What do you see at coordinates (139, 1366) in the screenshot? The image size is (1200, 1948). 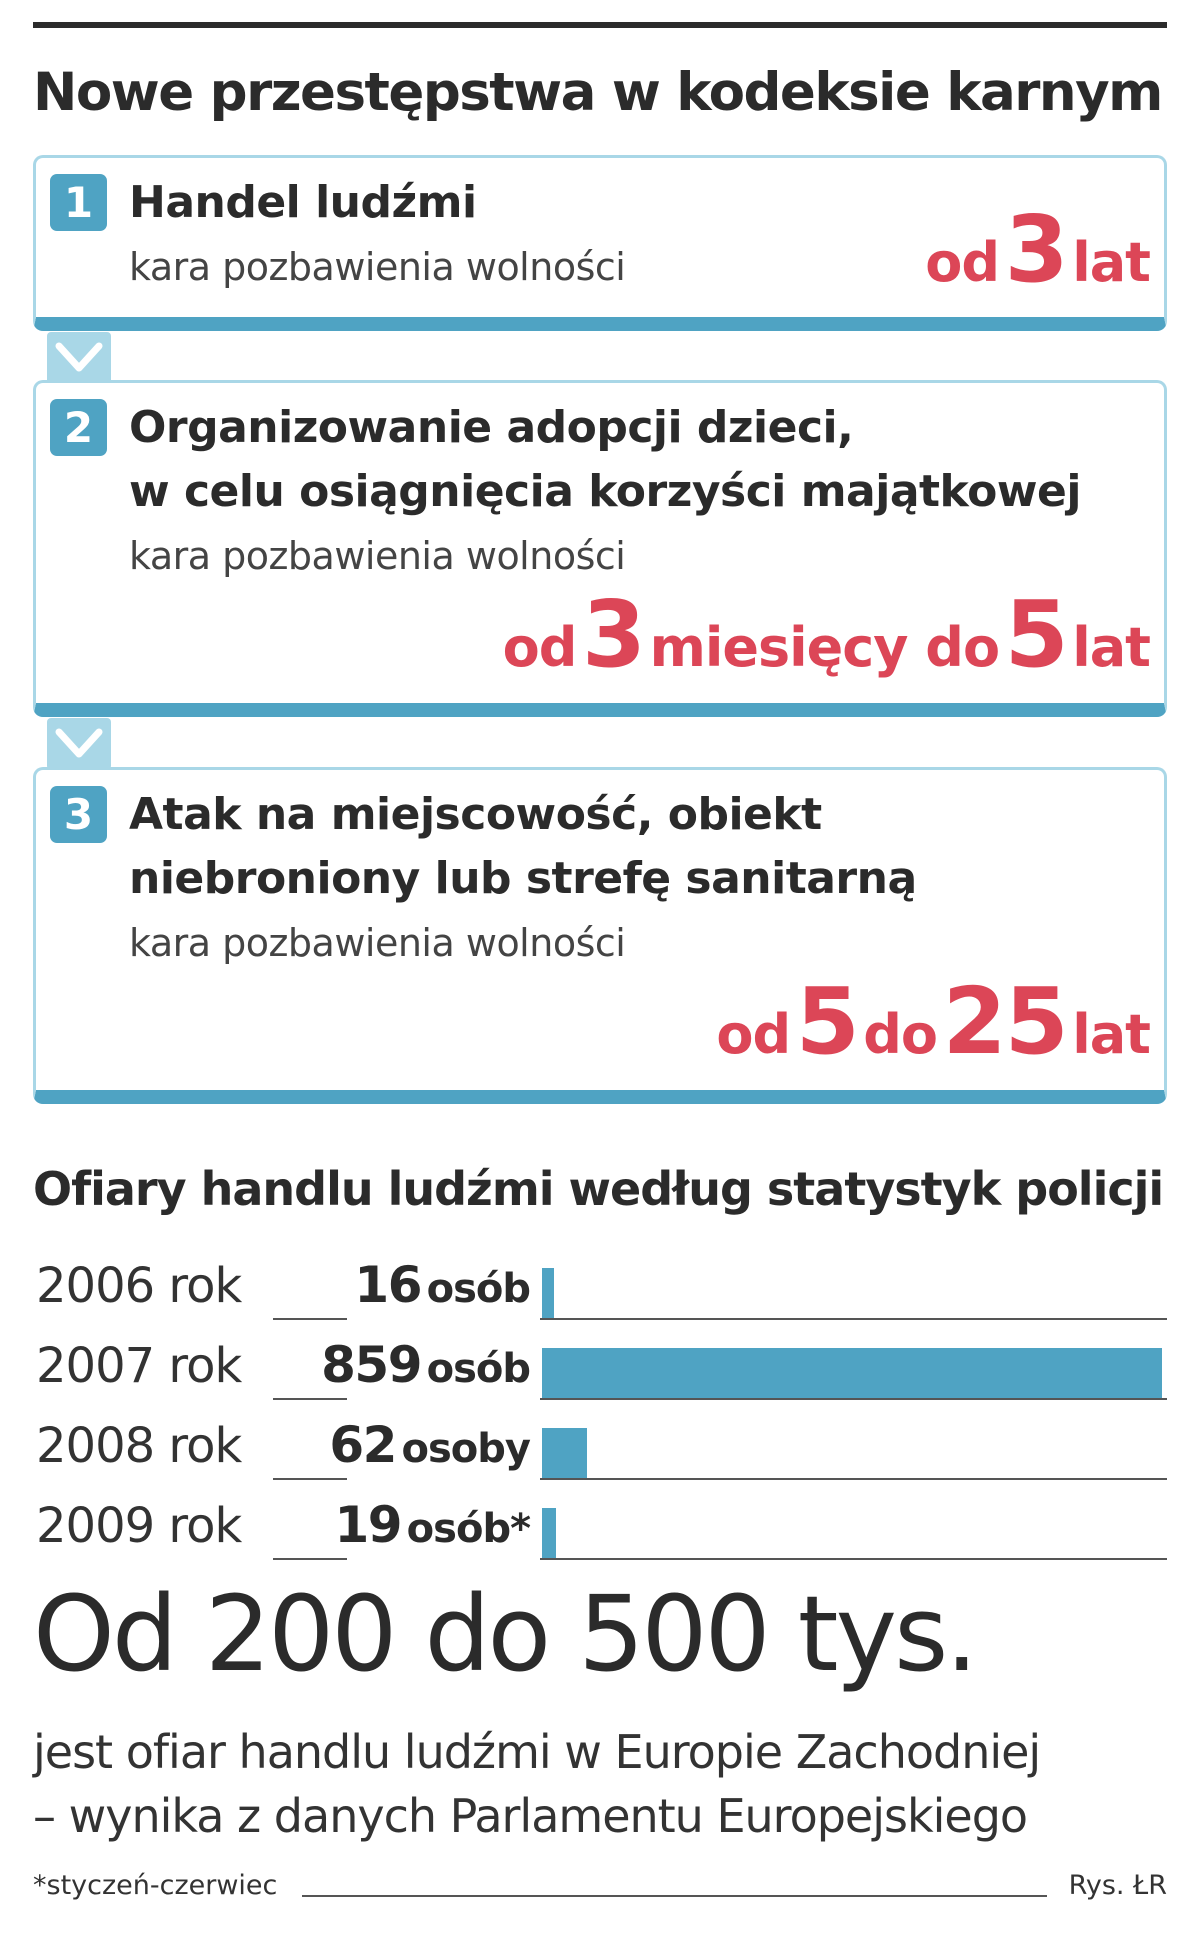 I see `year-label: 2007 rok` at bounding box center [139, 1366].